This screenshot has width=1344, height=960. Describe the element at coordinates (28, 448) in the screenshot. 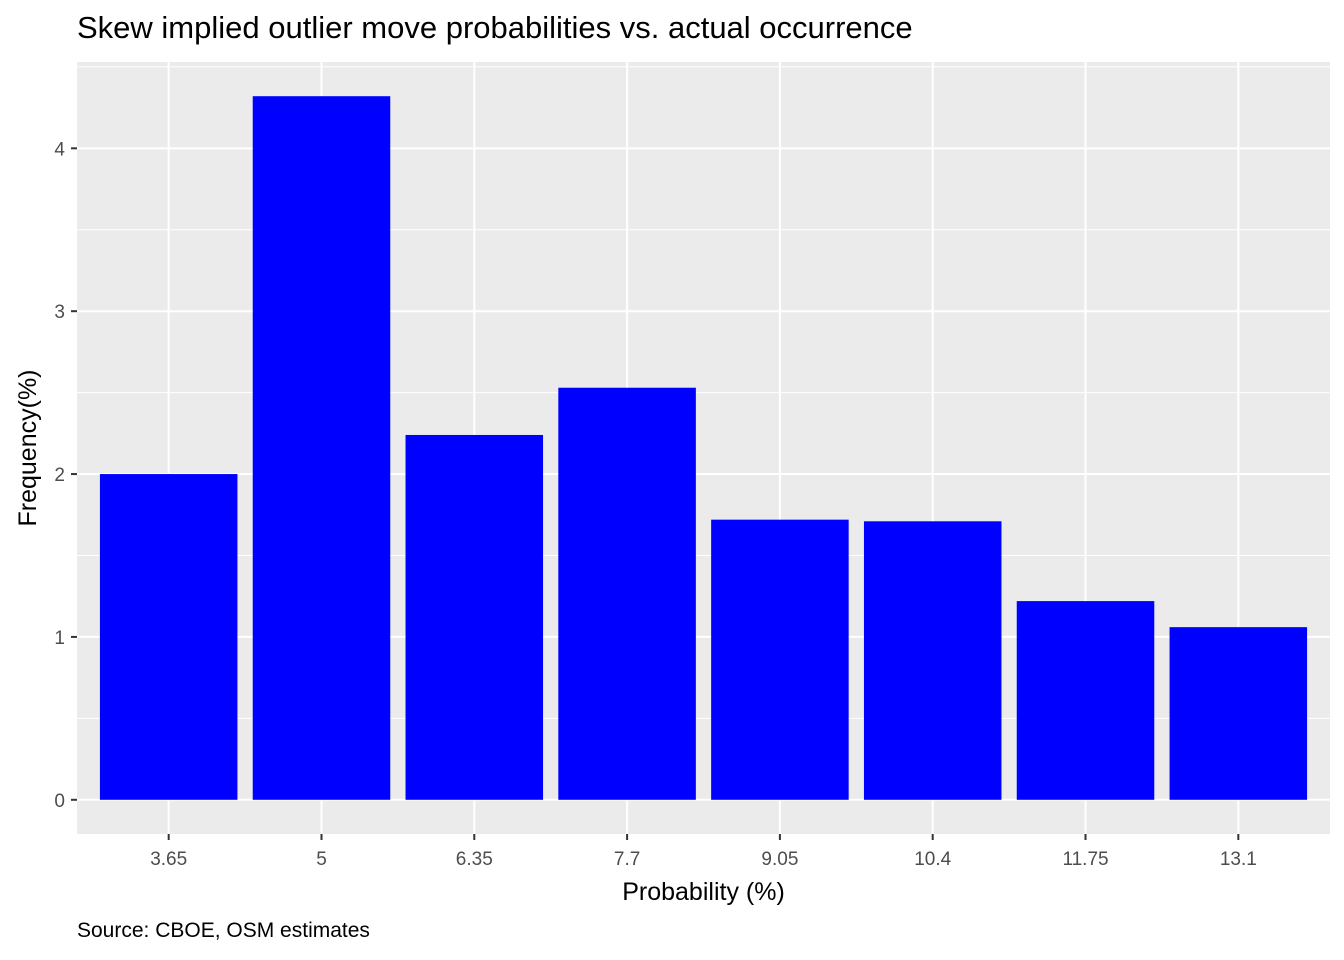

I see `y-axis-label: Frequency(%)` at that location.